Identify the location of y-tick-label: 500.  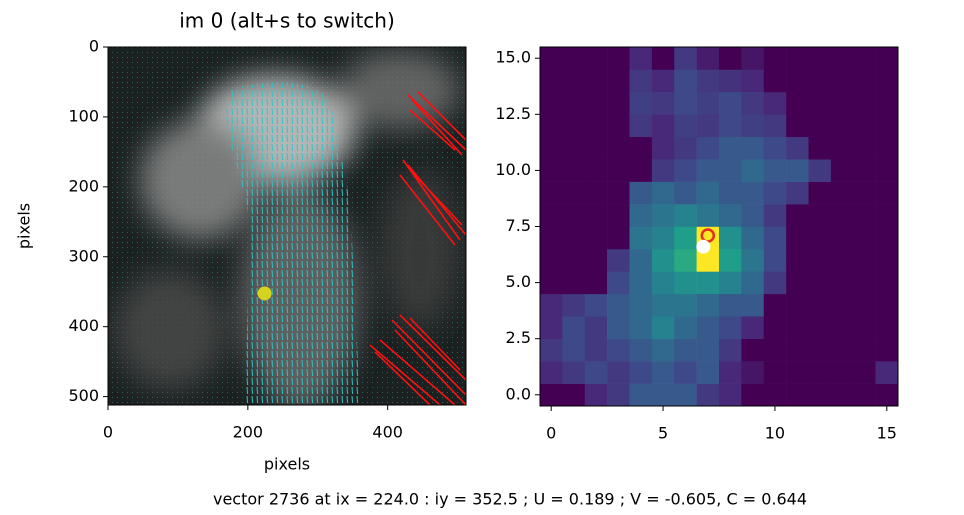
(83, 395).